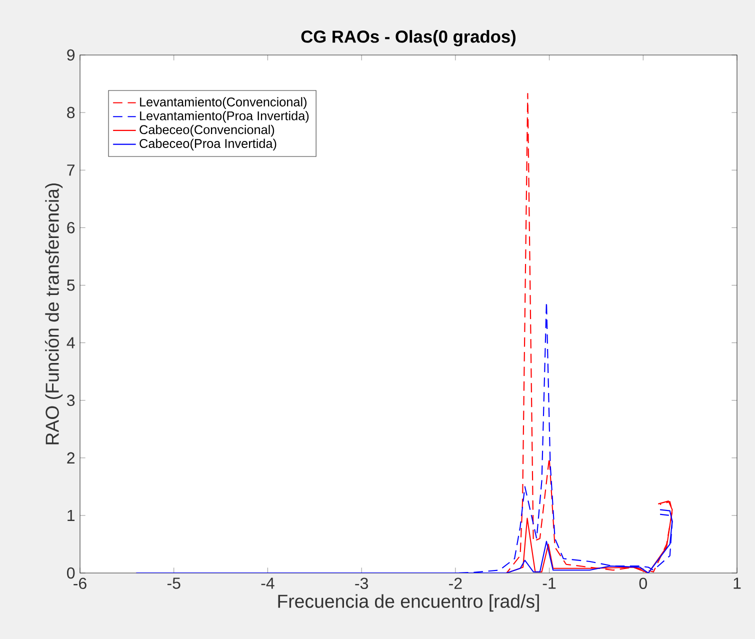 This screenshot has height=639, width=755. What do you see at coordinates (71, 228) in the screenshot?
I see `y-tick-label: 6` at bounding box center [71, 228].